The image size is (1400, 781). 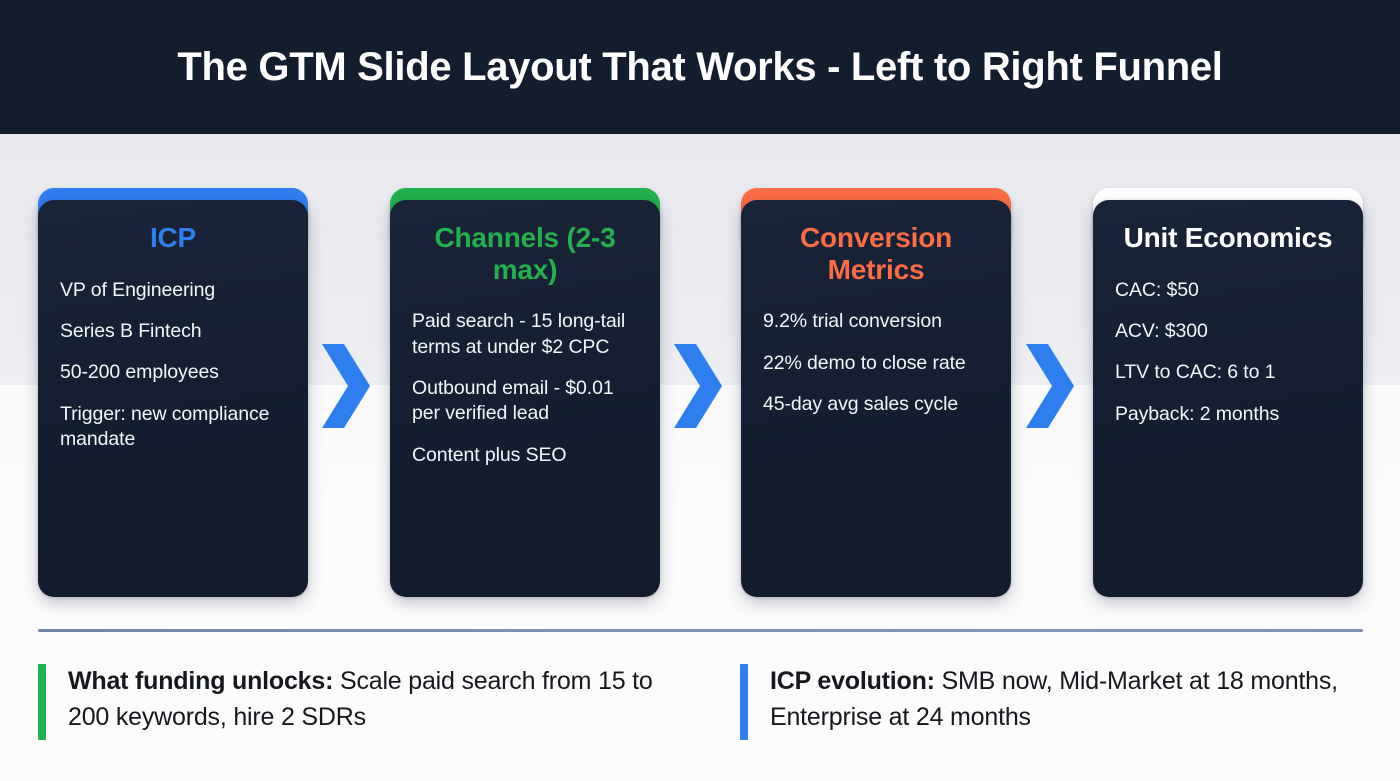 I want to click on card-item: Payback: 2 months, so click(x=1197, y=413).